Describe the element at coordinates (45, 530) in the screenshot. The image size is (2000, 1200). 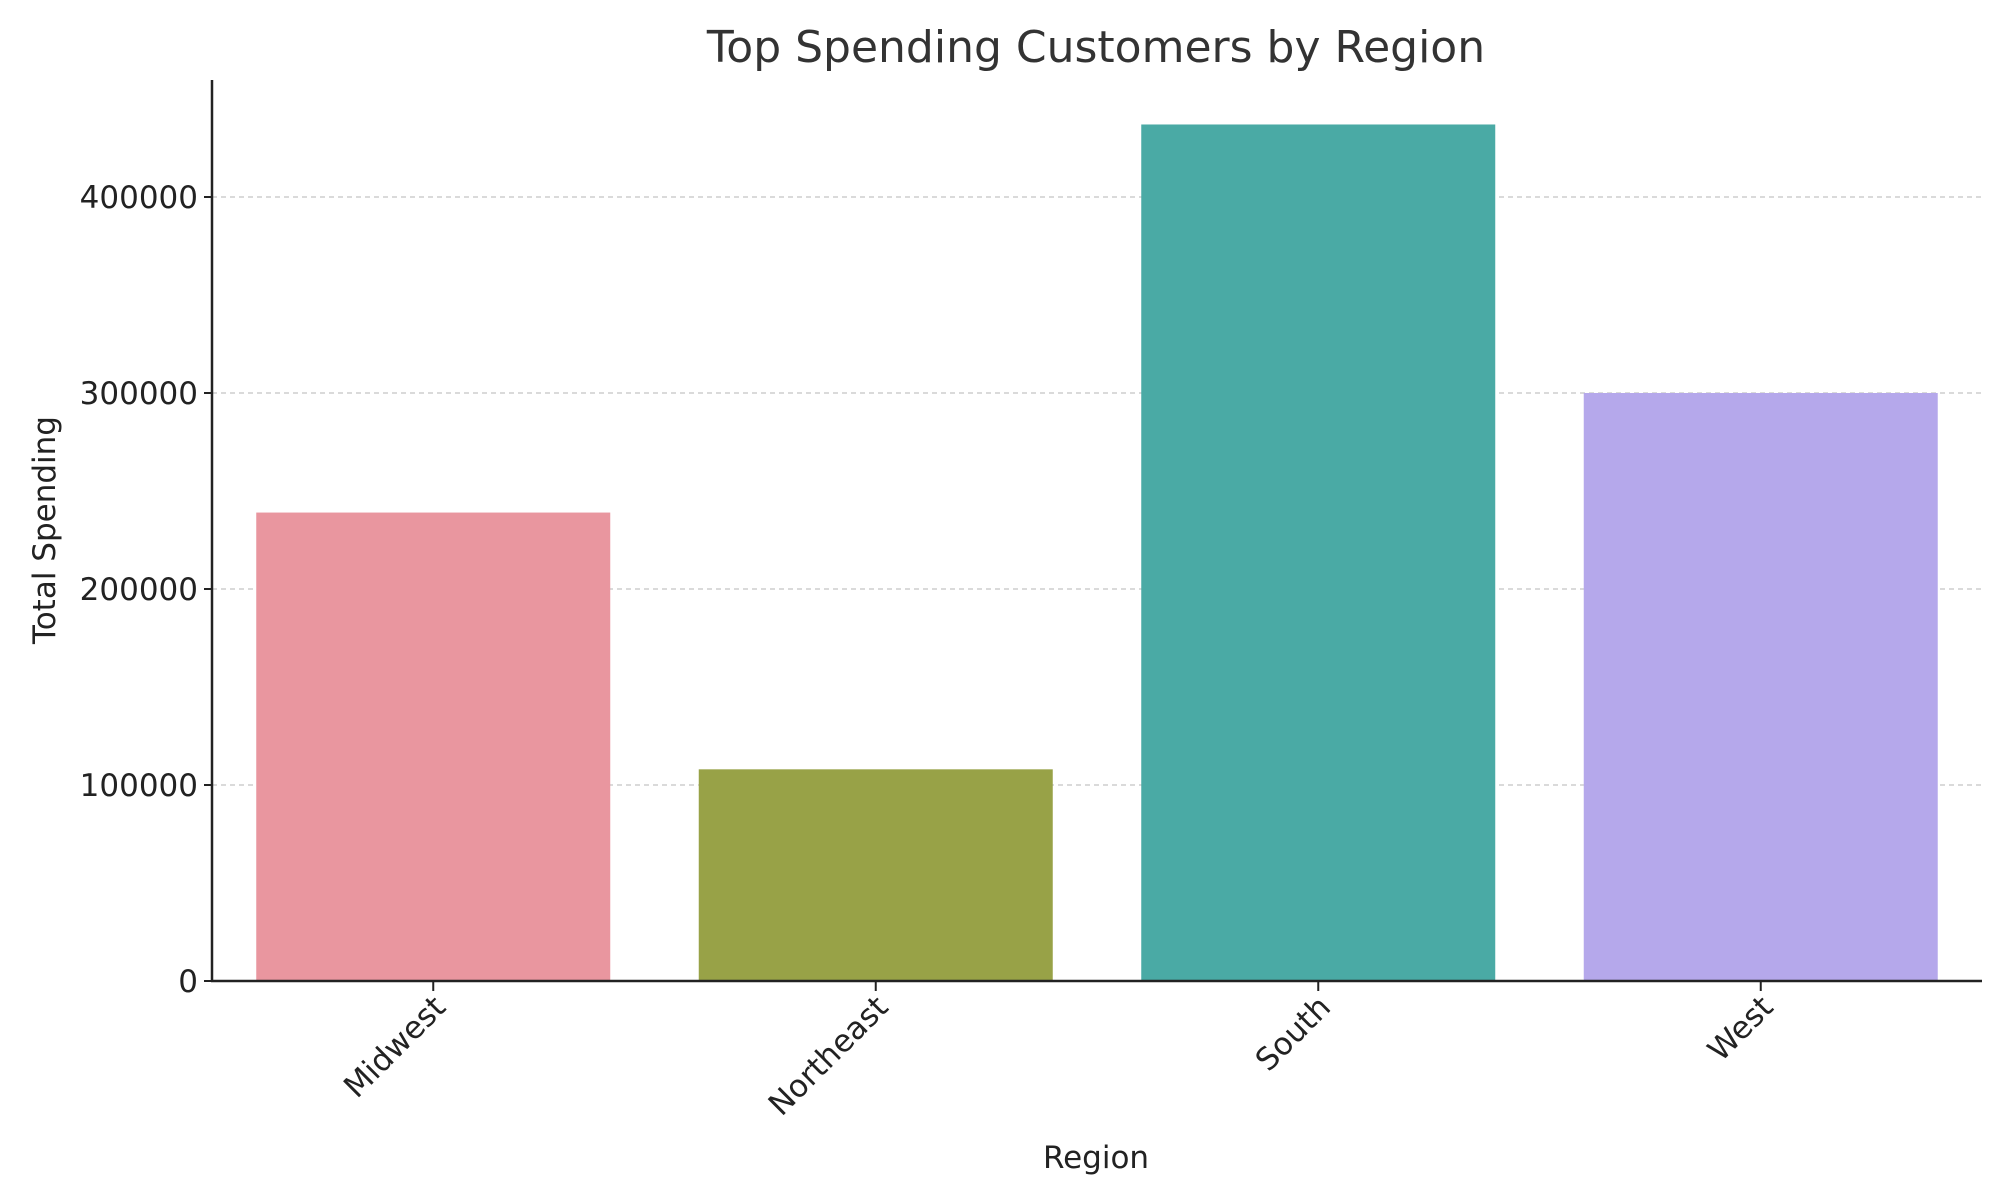
I see `y-axis-label: Total Spending` at that location.